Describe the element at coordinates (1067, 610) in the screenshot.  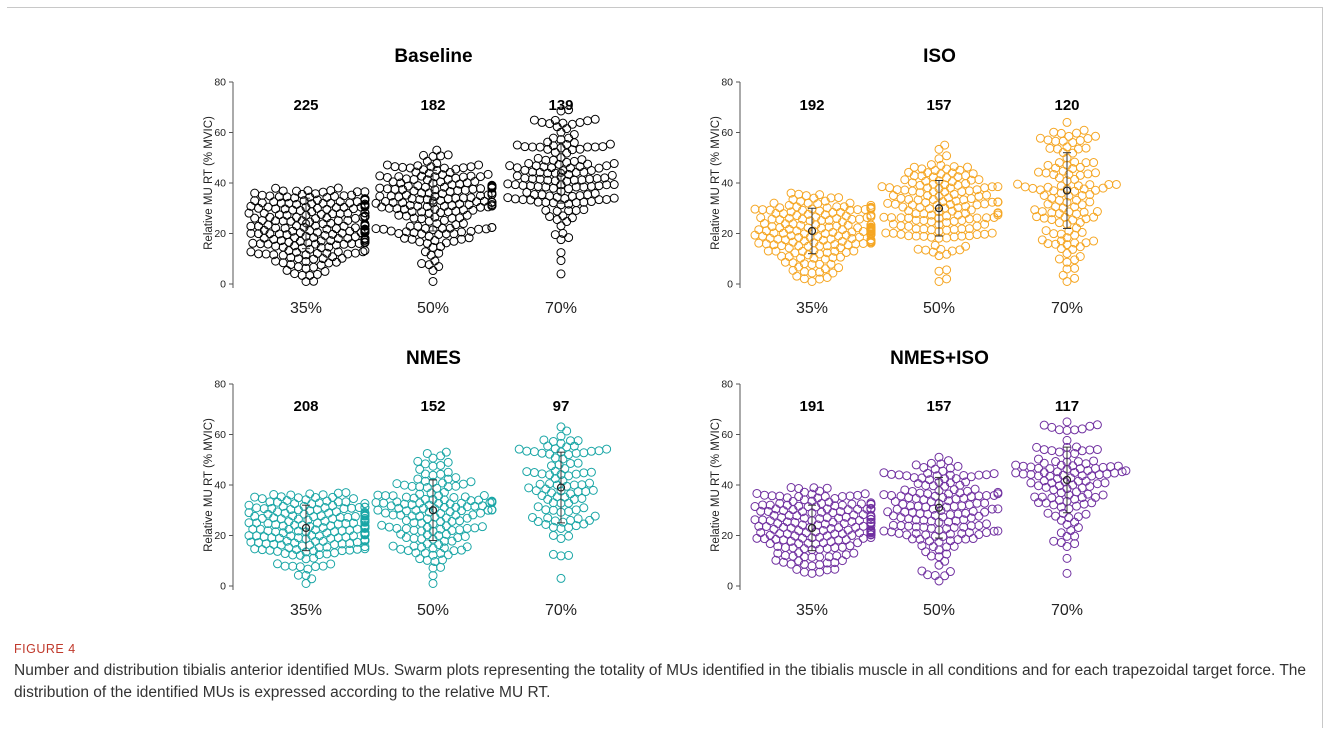
I see `x-tick-label: 70%` at that location.